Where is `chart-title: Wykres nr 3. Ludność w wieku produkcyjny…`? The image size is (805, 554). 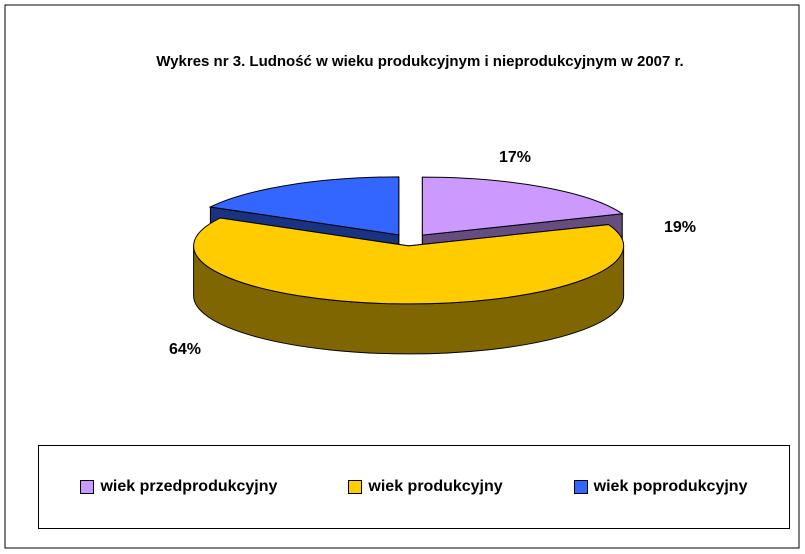
chart-title: Wykres nr 3. Ludność w wieku produkcyjny… is located at coordinates (420, 61).